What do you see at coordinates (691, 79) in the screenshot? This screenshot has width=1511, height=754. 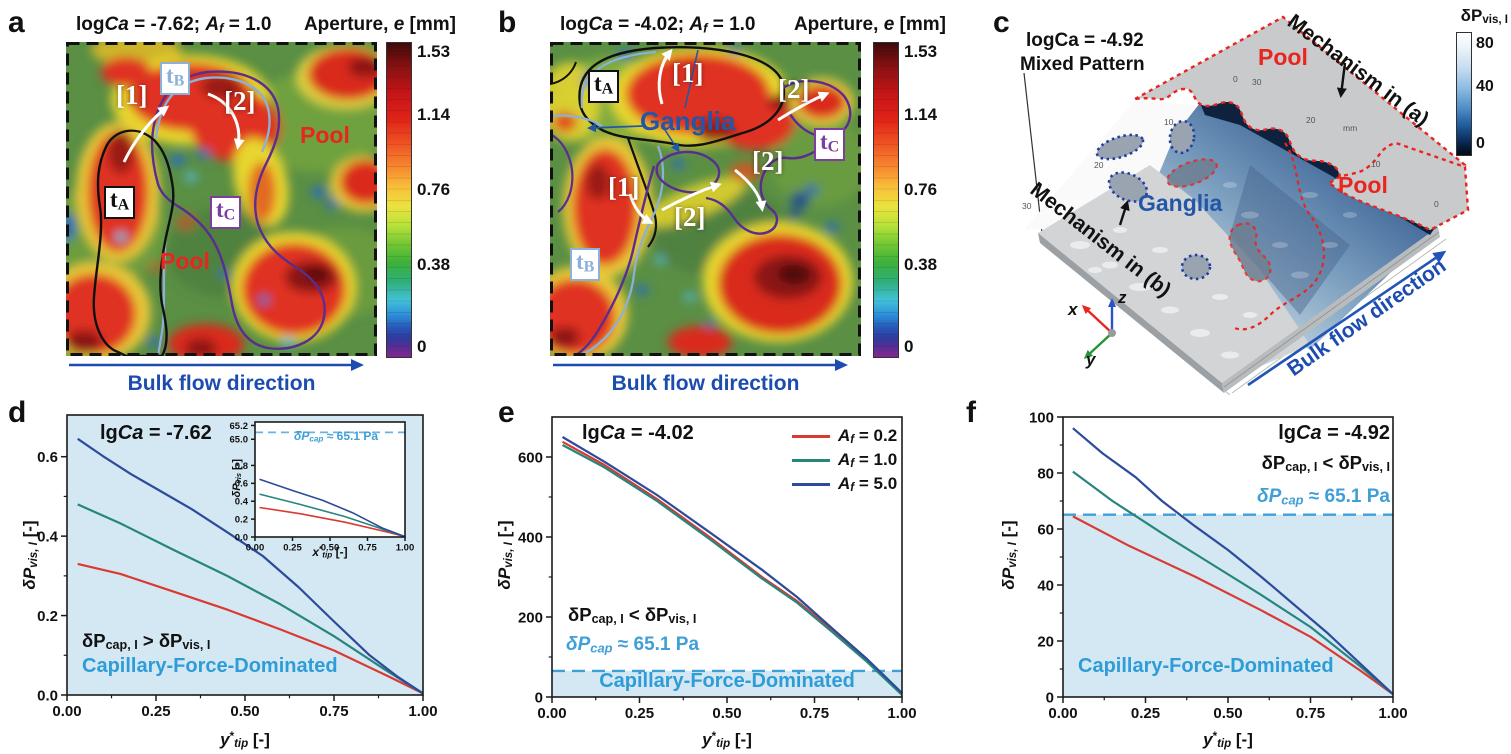 I see `ganglia-pointer-up` at bounding box center [691, 79].